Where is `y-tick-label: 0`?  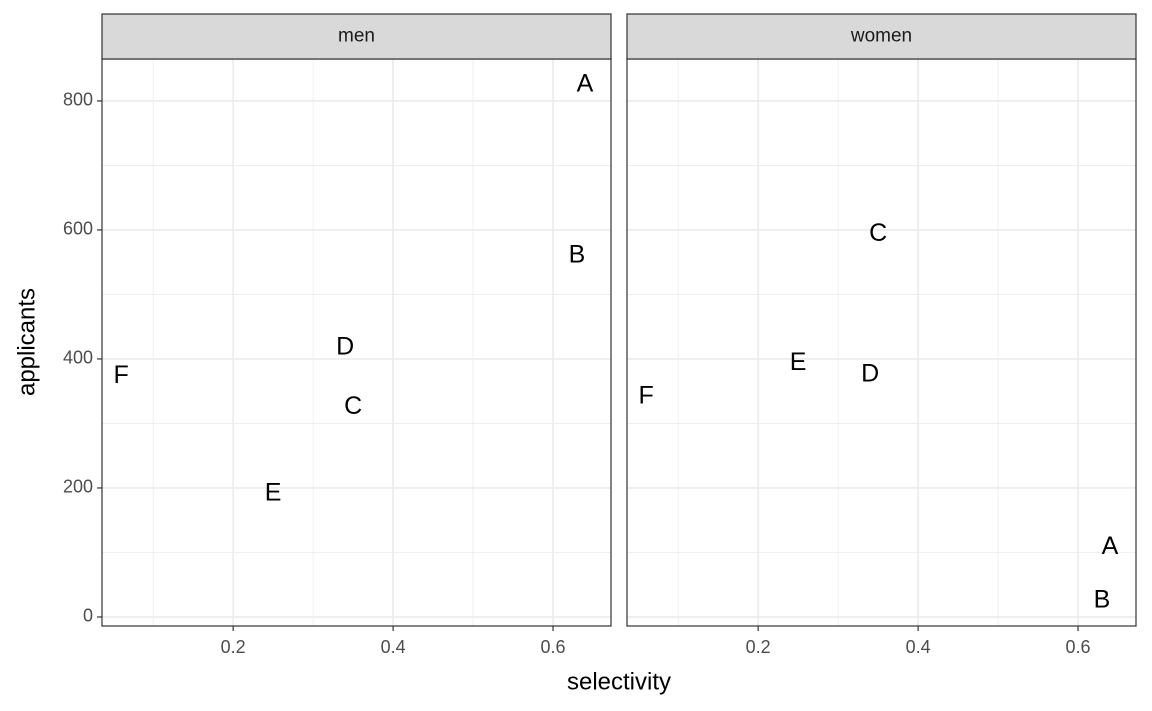 y-tick-label: 0 is located at coordinates (88, 616).